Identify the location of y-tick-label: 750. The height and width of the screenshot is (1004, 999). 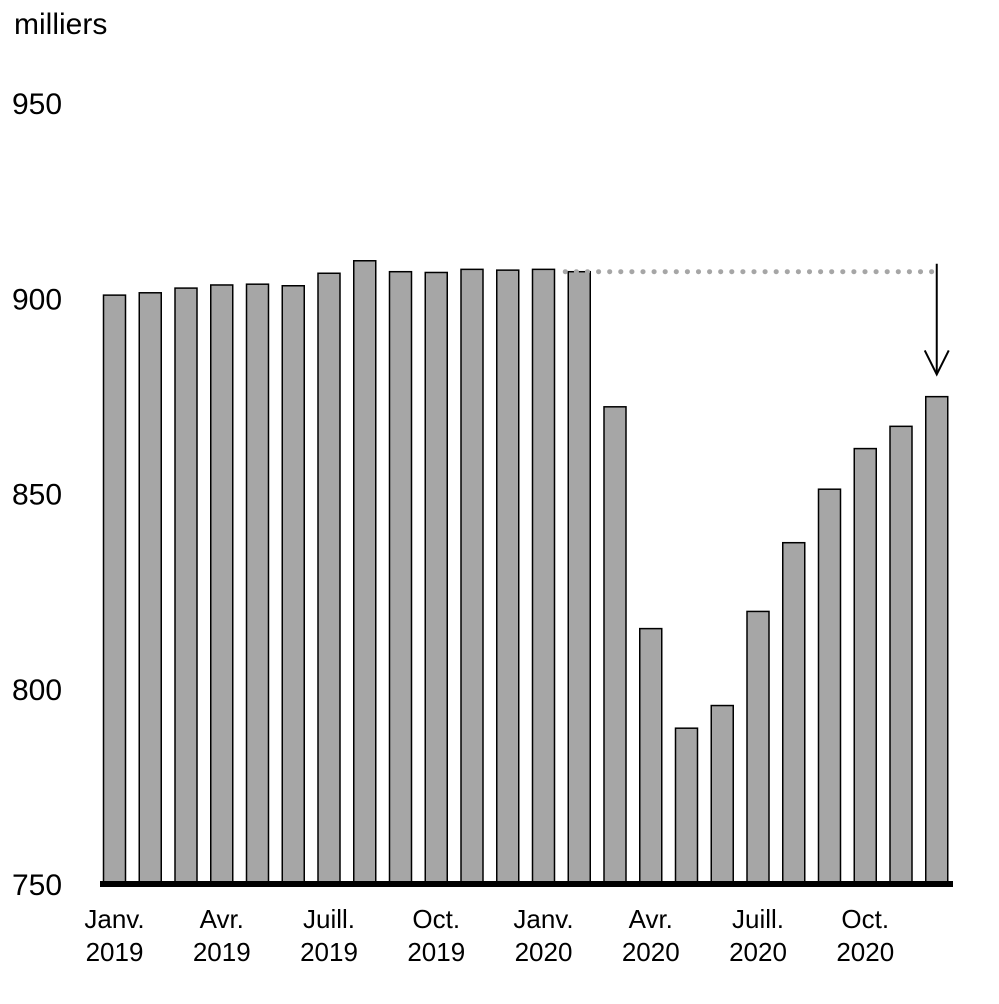
(37, 885).